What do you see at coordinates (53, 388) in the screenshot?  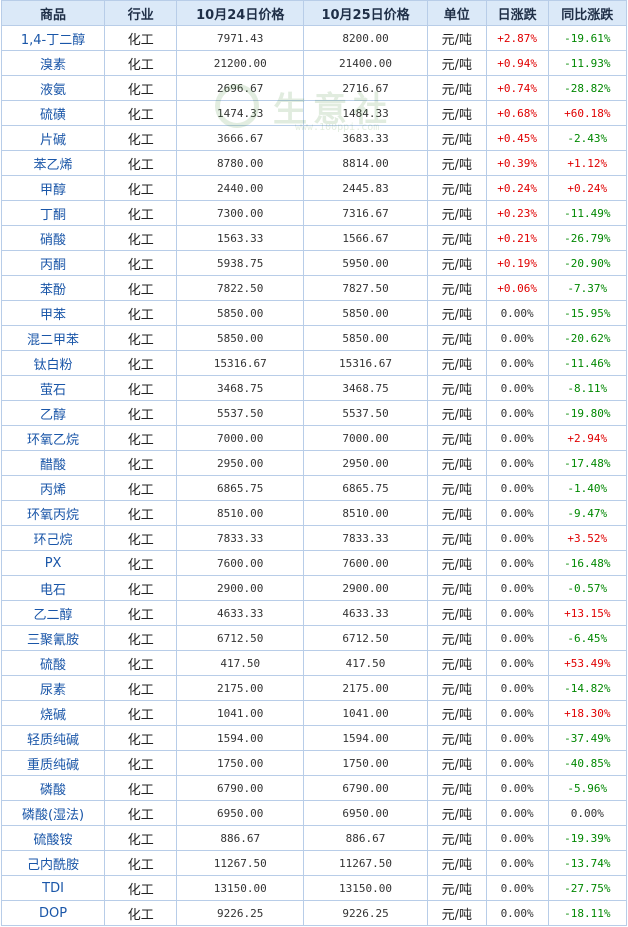 I see `product-name-link: 萤石` at bounding box center [53, 388].